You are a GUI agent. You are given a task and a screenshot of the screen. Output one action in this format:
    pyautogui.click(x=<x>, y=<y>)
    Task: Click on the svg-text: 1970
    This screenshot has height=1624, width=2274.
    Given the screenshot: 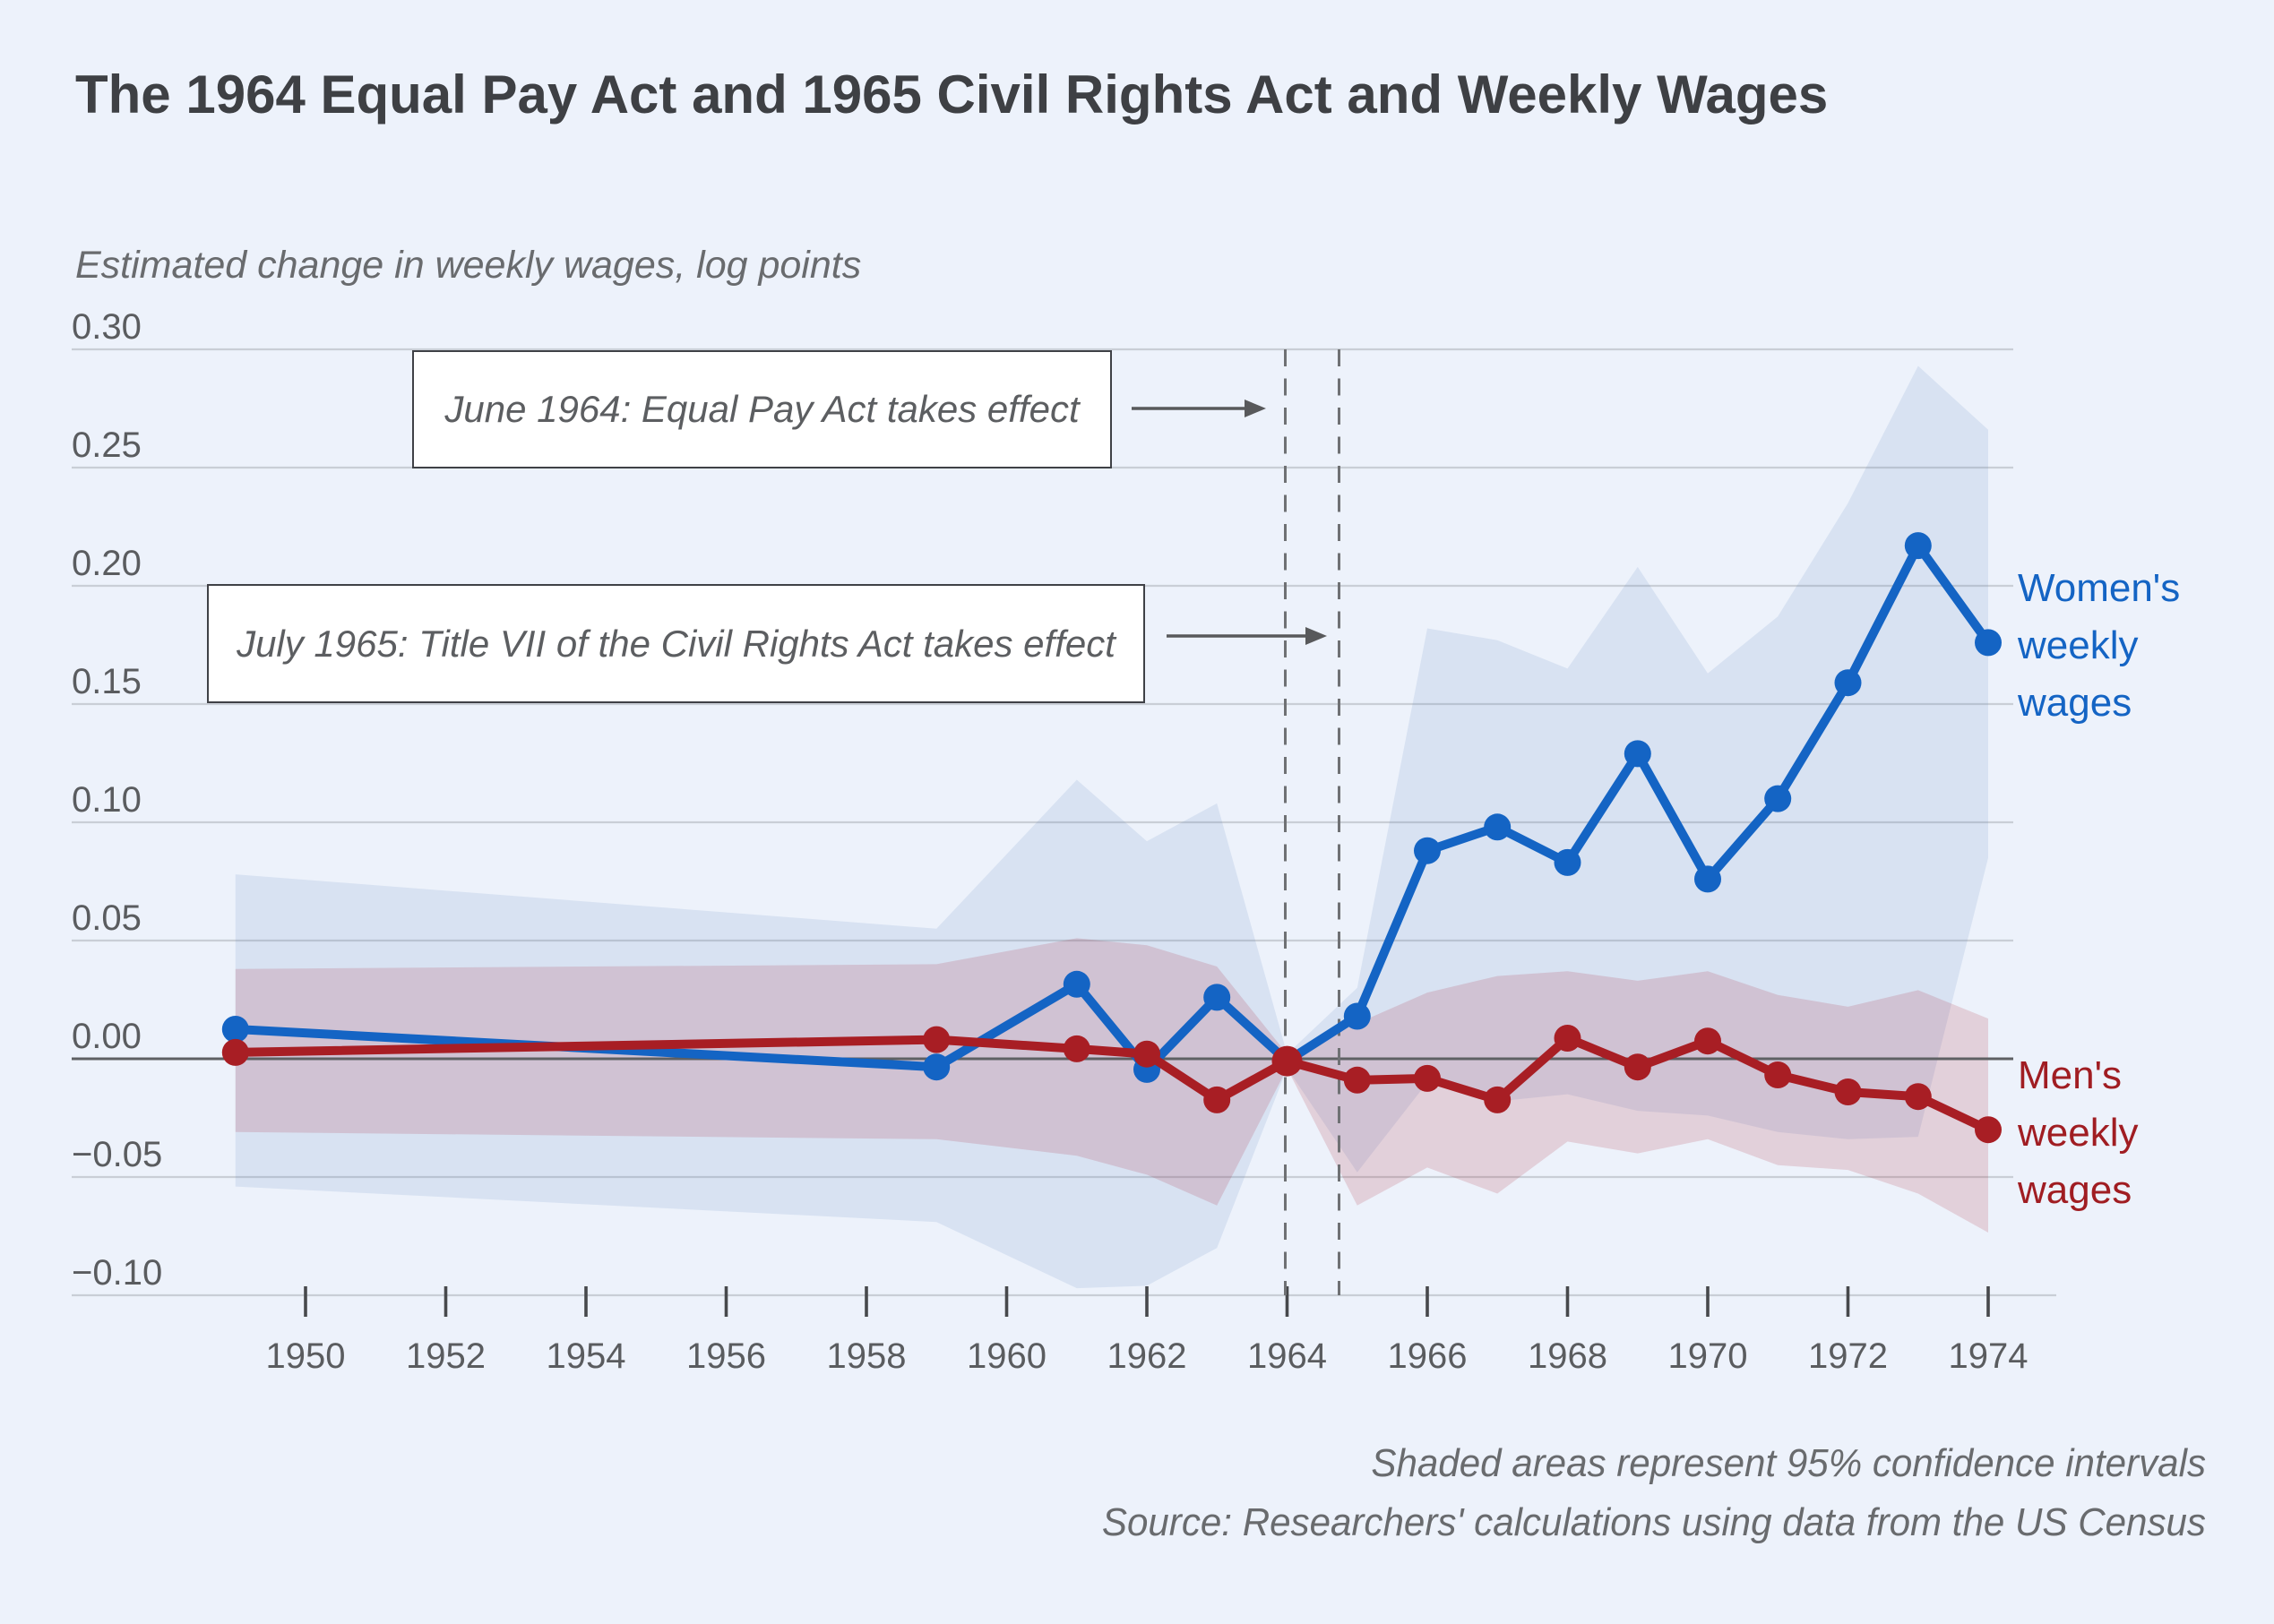 What is the action you would take?
    pyautogui.click(x=1708, y=1356)
    